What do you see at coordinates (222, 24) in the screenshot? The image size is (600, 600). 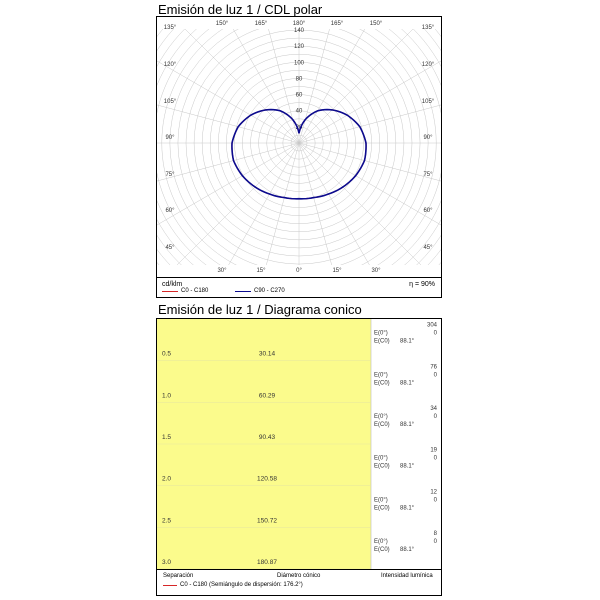 I see `angle-label-top: 150°` at bounding box center [222, 24].